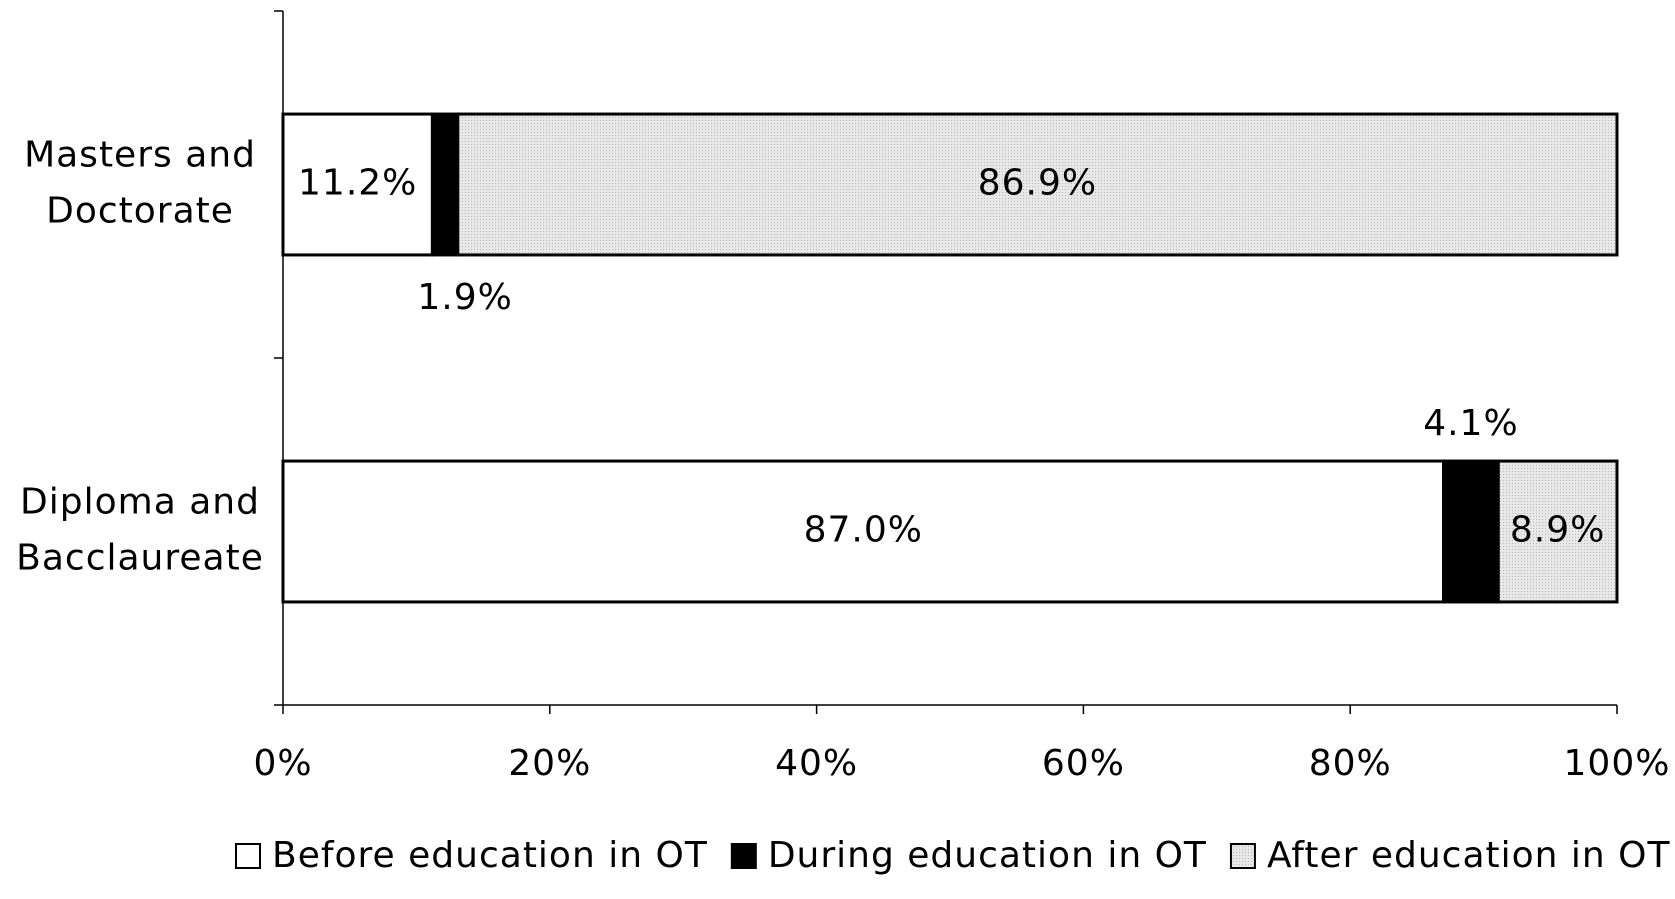 The width and height of the screenshot is (1675, 899). I want to click on legend-label: During education in OT, so click(987, 855).